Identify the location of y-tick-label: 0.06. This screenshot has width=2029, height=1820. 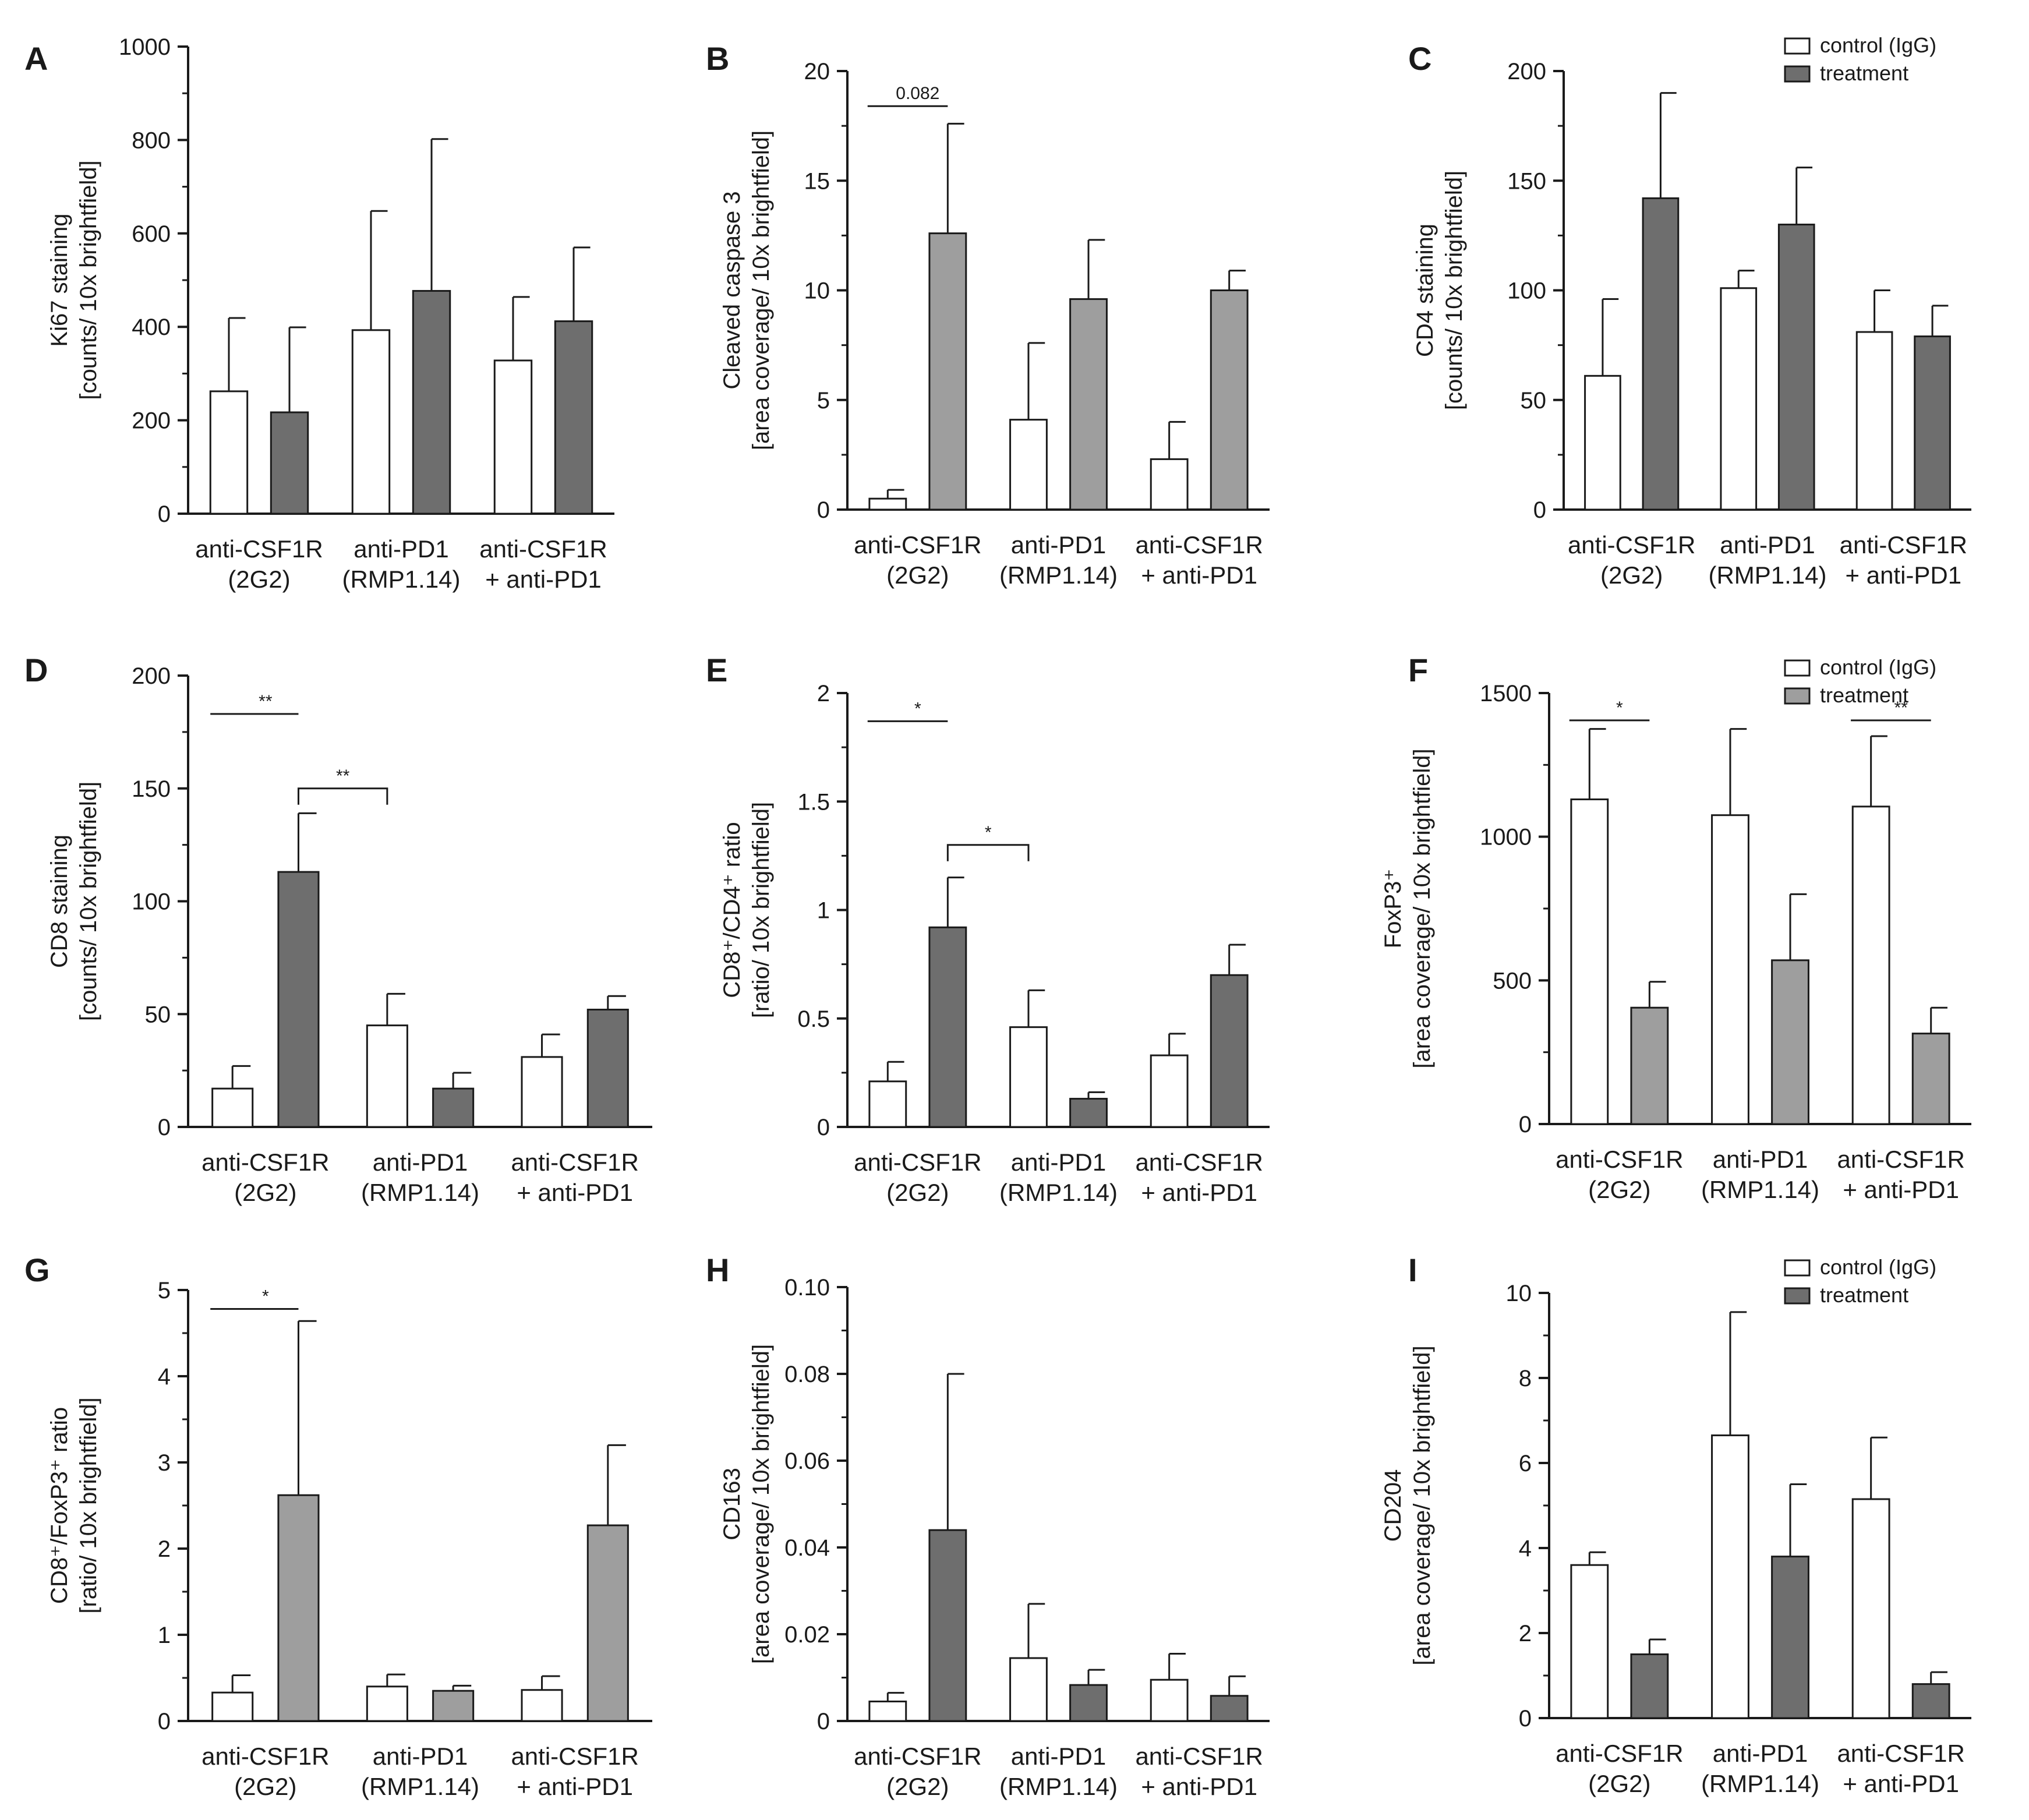
(807, 1461).